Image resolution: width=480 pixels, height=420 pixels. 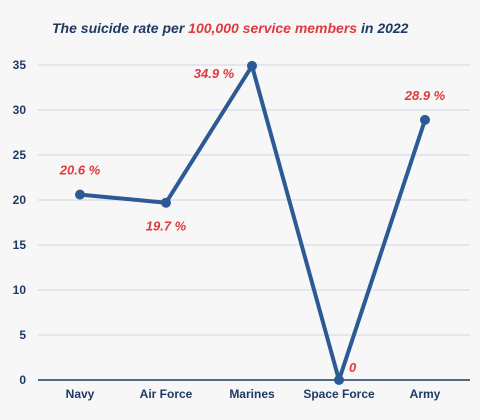 What do you see at coordinates (425, 394) in the screenshot?
I see `x-category-label: Army` at bounding box center [425, 394].